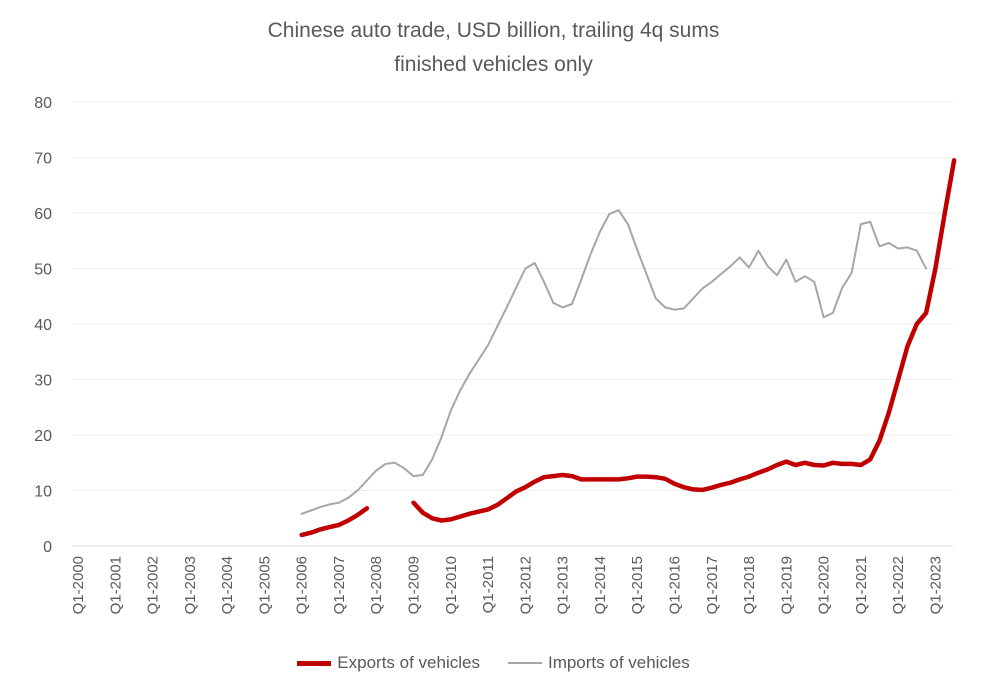  I want to click on x-tick-label: Q1-2020, so click(824, 585).